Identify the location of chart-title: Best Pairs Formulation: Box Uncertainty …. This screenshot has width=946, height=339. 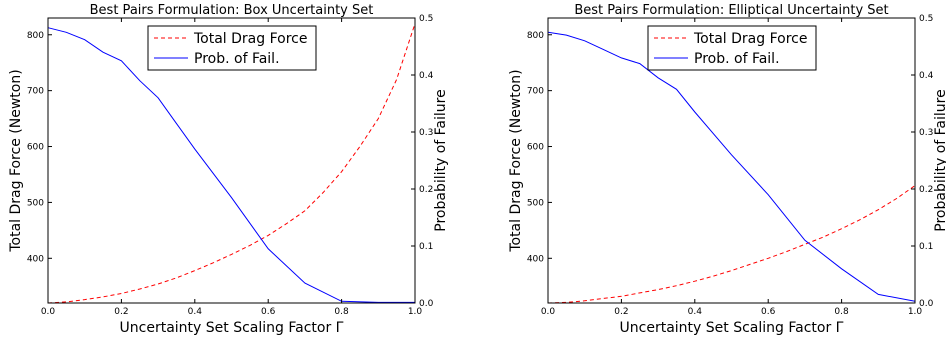
(232, 10).